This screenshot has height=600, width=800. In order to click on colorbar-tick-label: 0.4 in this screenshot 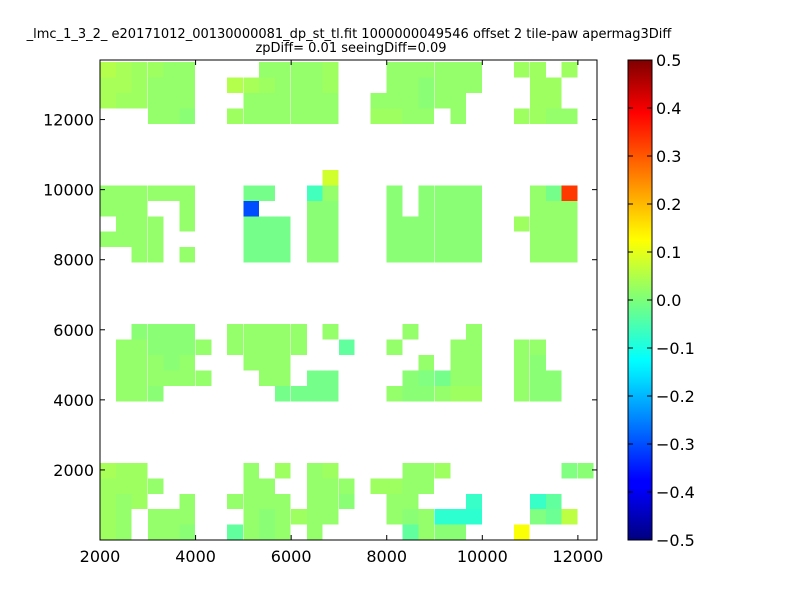, I will do `click(668, 108)`.